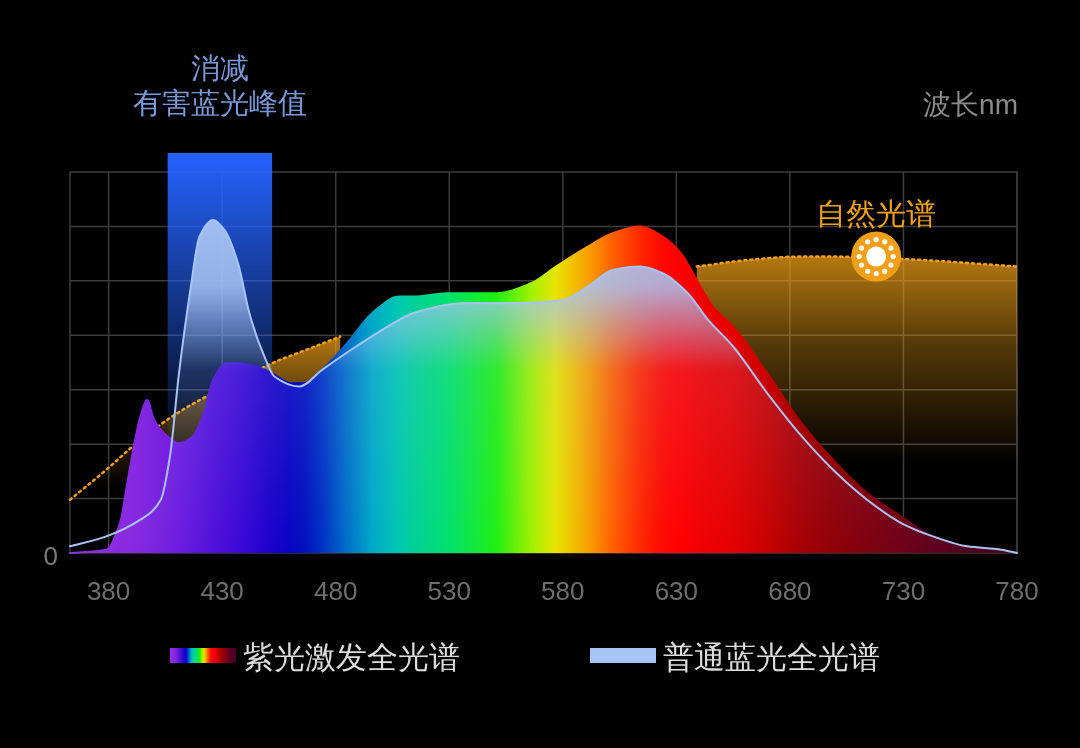 The width and height of the screenshot is (1080, 748). Describe the element at coordinates (336, 591) in the screenshot. I see `x-tick-label: 480` at that location.